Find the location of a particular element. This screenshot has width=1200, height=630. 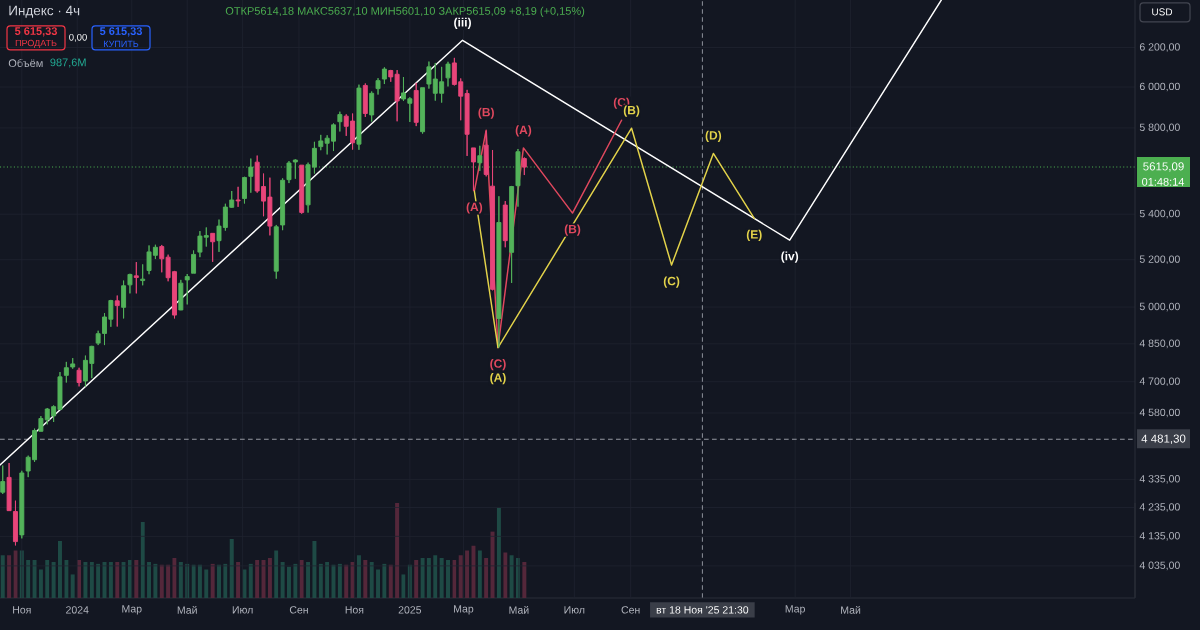

y-tick-label: 5 400,00 is located at coordinates (1159, 214).